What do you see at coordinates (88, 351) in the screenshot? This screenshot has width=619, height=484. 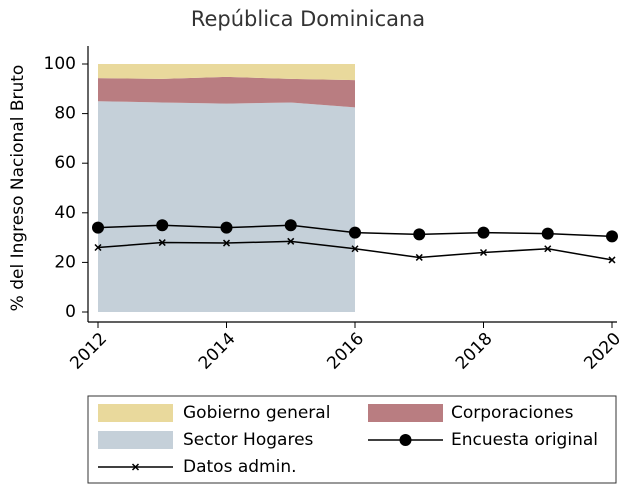 I see `x-tick-label: 2012` at bounding box center [88, 351].